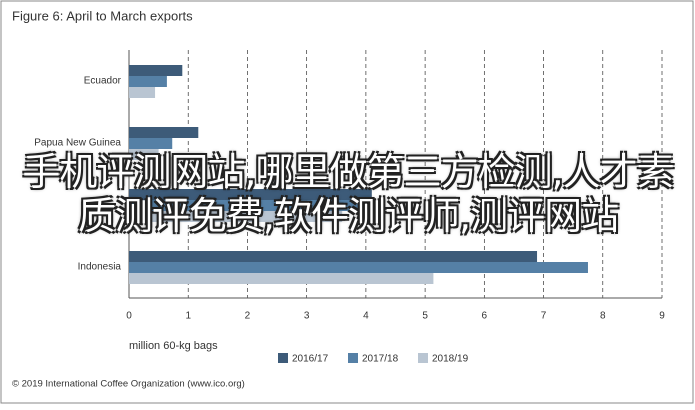 The image size is (695, 410). I want to click on legend-label: 2017/18, so click(380, 359).